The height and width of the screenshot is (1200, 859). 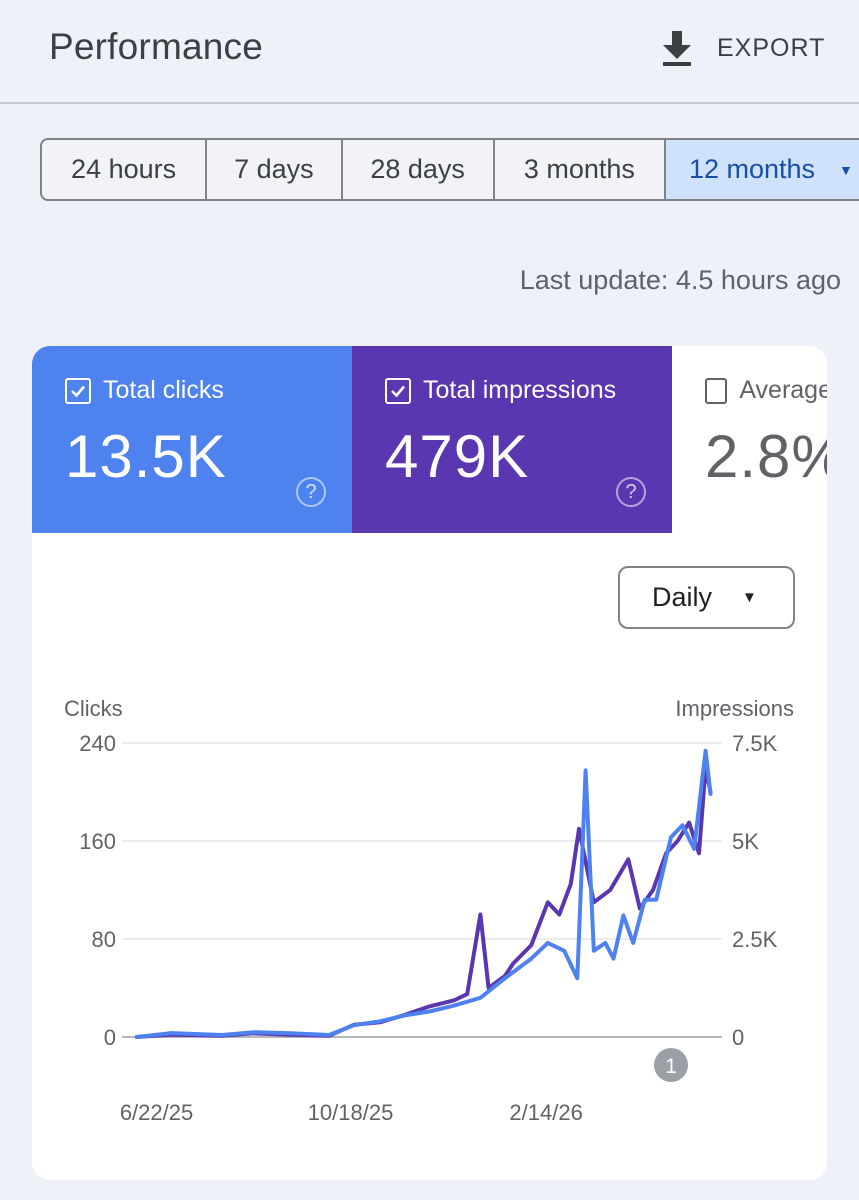 I want to click on range-12-months: 12 months ▼, so click(x=762, y=169).